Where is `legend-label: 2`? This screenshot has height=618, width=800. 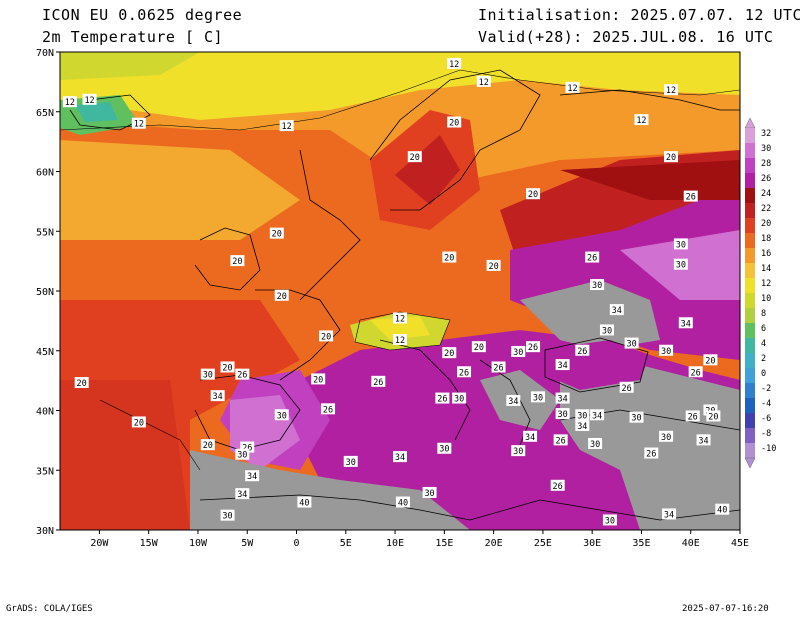 legend-label: 2 is located at coordinates (763, 359).